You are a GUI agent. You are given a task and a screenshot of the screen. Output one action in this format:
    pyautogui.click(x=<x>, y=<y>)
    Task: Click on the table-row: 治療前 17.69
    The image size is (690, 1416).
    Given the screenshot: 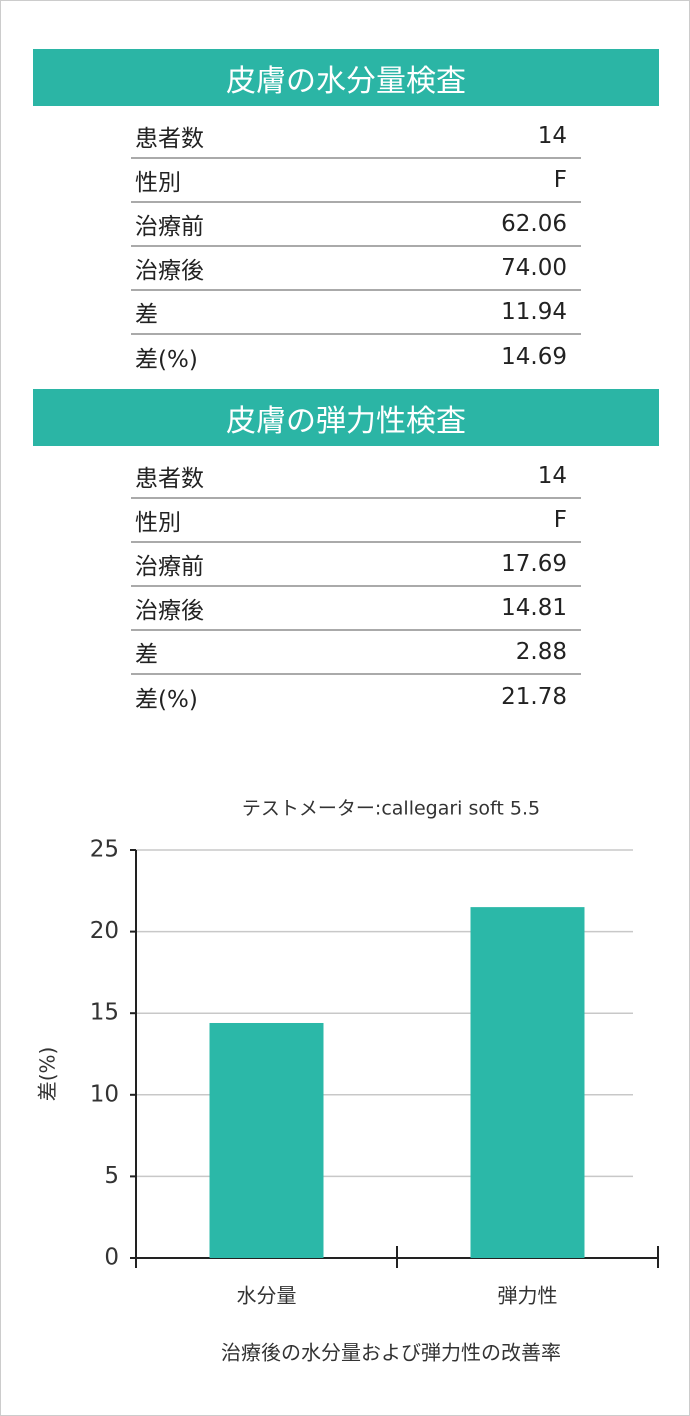 What is the action you would take?
    pyautogui.click(x=356, y=565)
    